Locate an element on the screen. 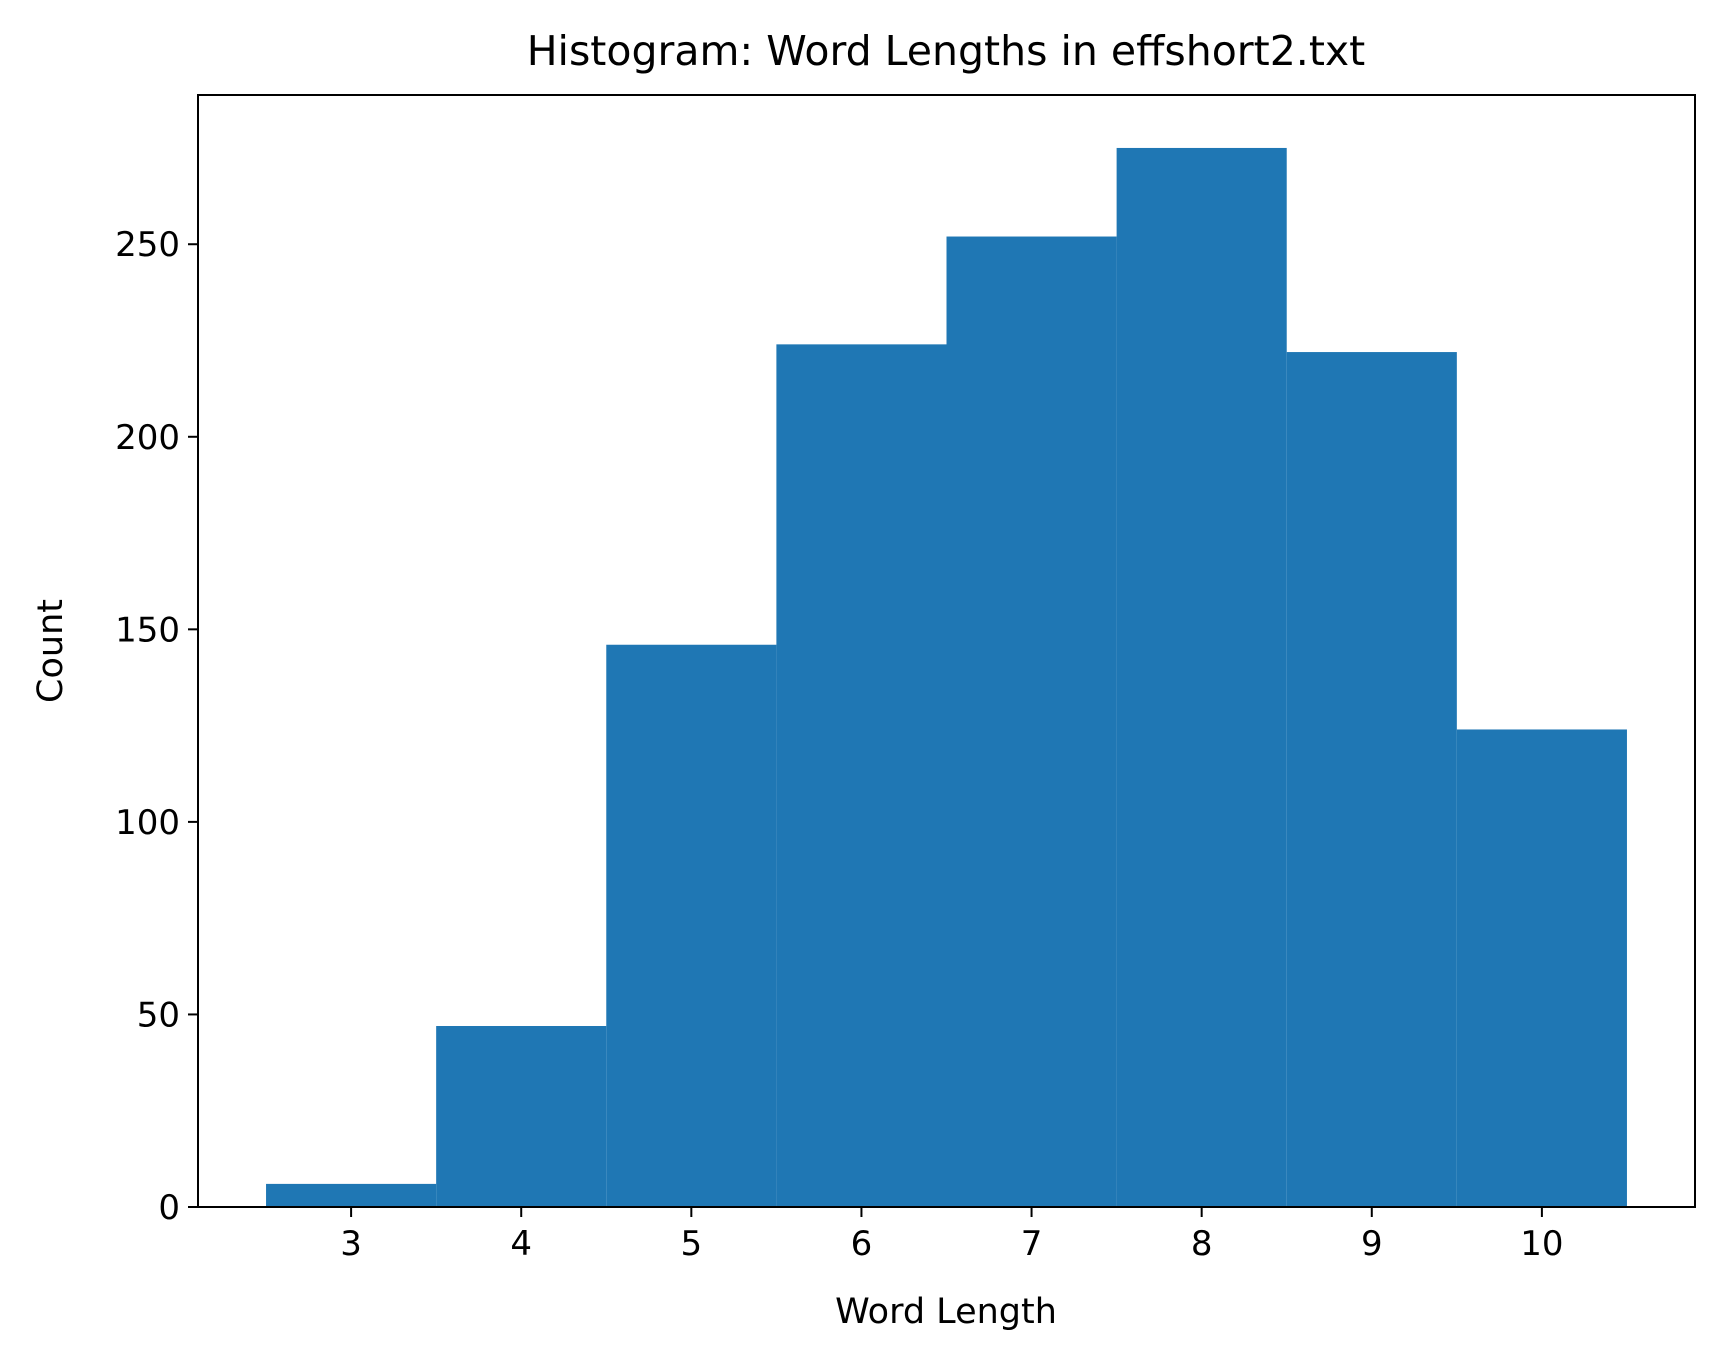 The height and width of the screenshot is (1361, 1715). x-axis-ticks: 3 4 5 6 7 8 9 10 is located at coordinates (952, 1235).